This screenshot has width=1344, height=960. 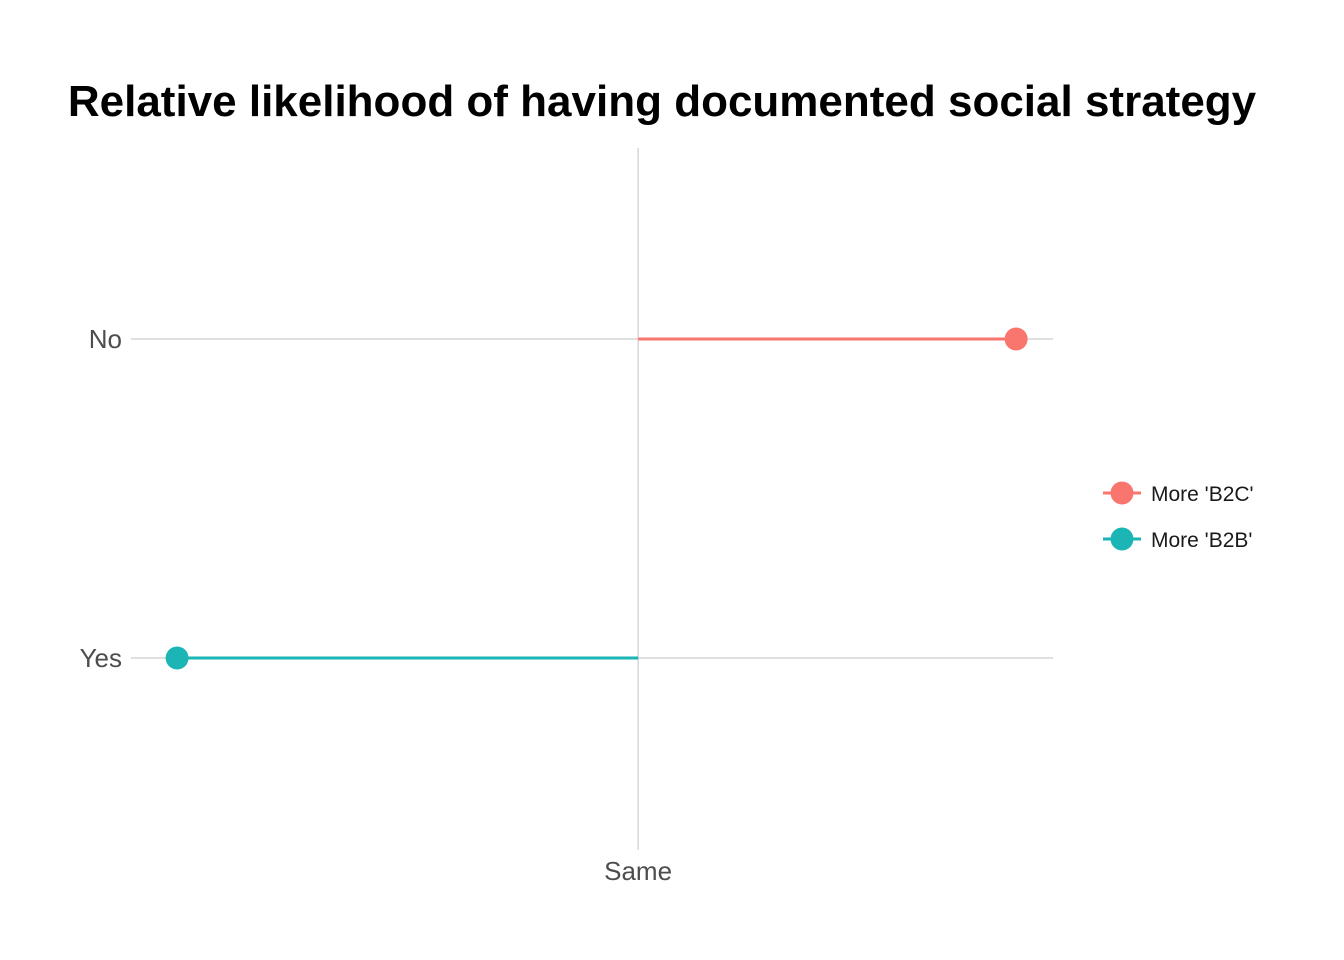 I want to click on legend: More 'B2C' More 'B2B', so click(x=1178, y=516).